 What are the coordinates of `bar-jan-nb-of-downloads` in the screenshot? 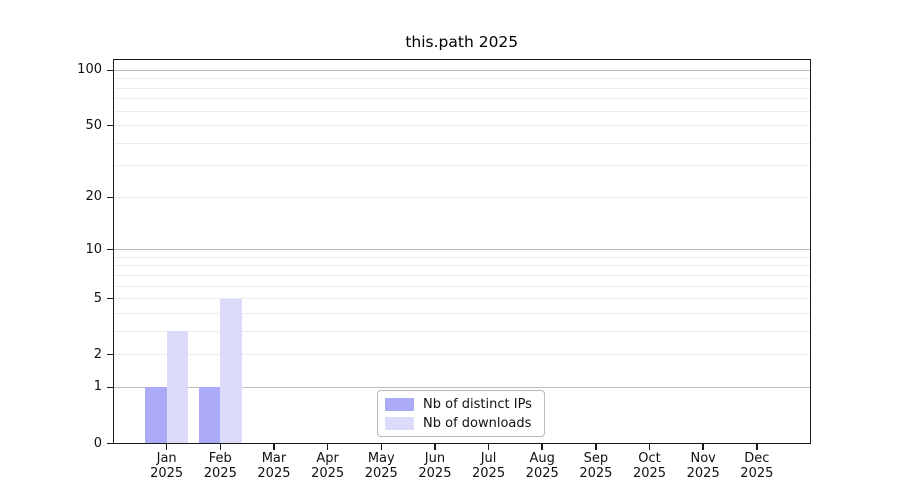 It's located at (177, 387).